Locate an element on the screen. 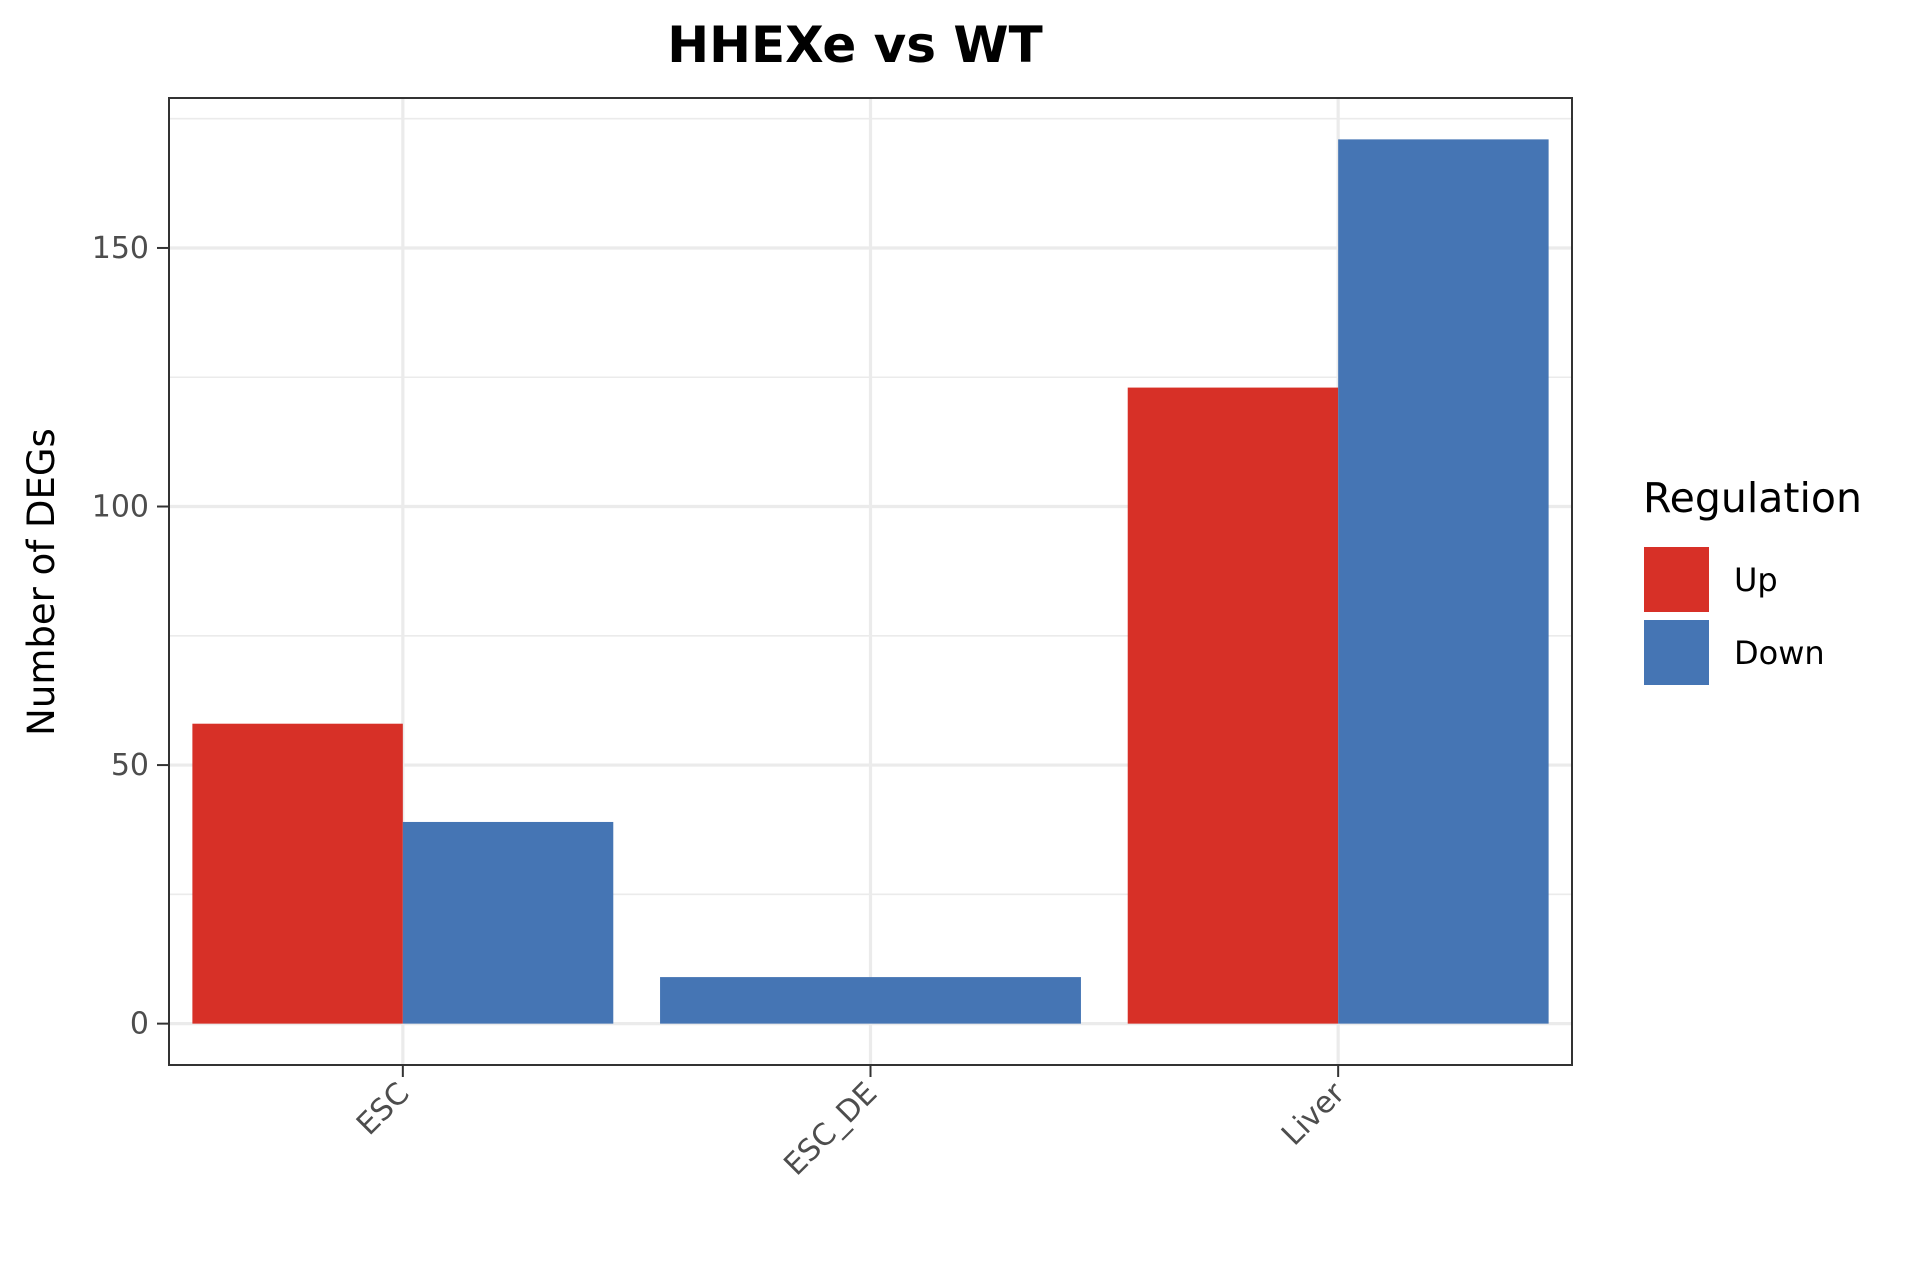 This screenshot has height=1280, width=1920. y-tick-label: 100 is located at coordinates (120, 507).